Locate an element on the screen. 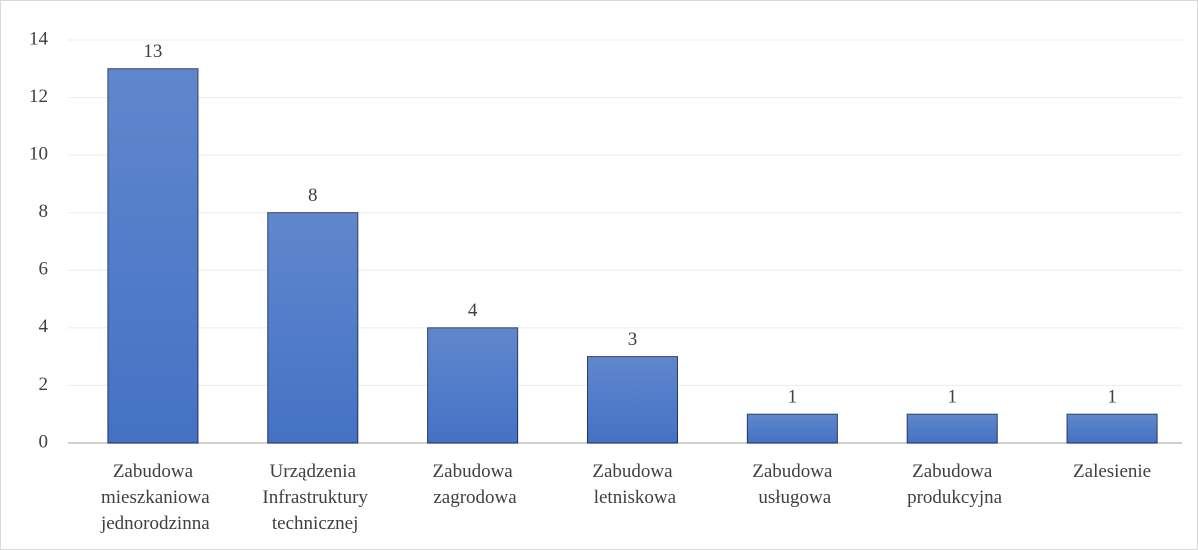 This screenshot has width=1198, height=550. x-tick-label: Zabudowa mieszkaniowa jednorodzinna is located at coordinates (153, 497).